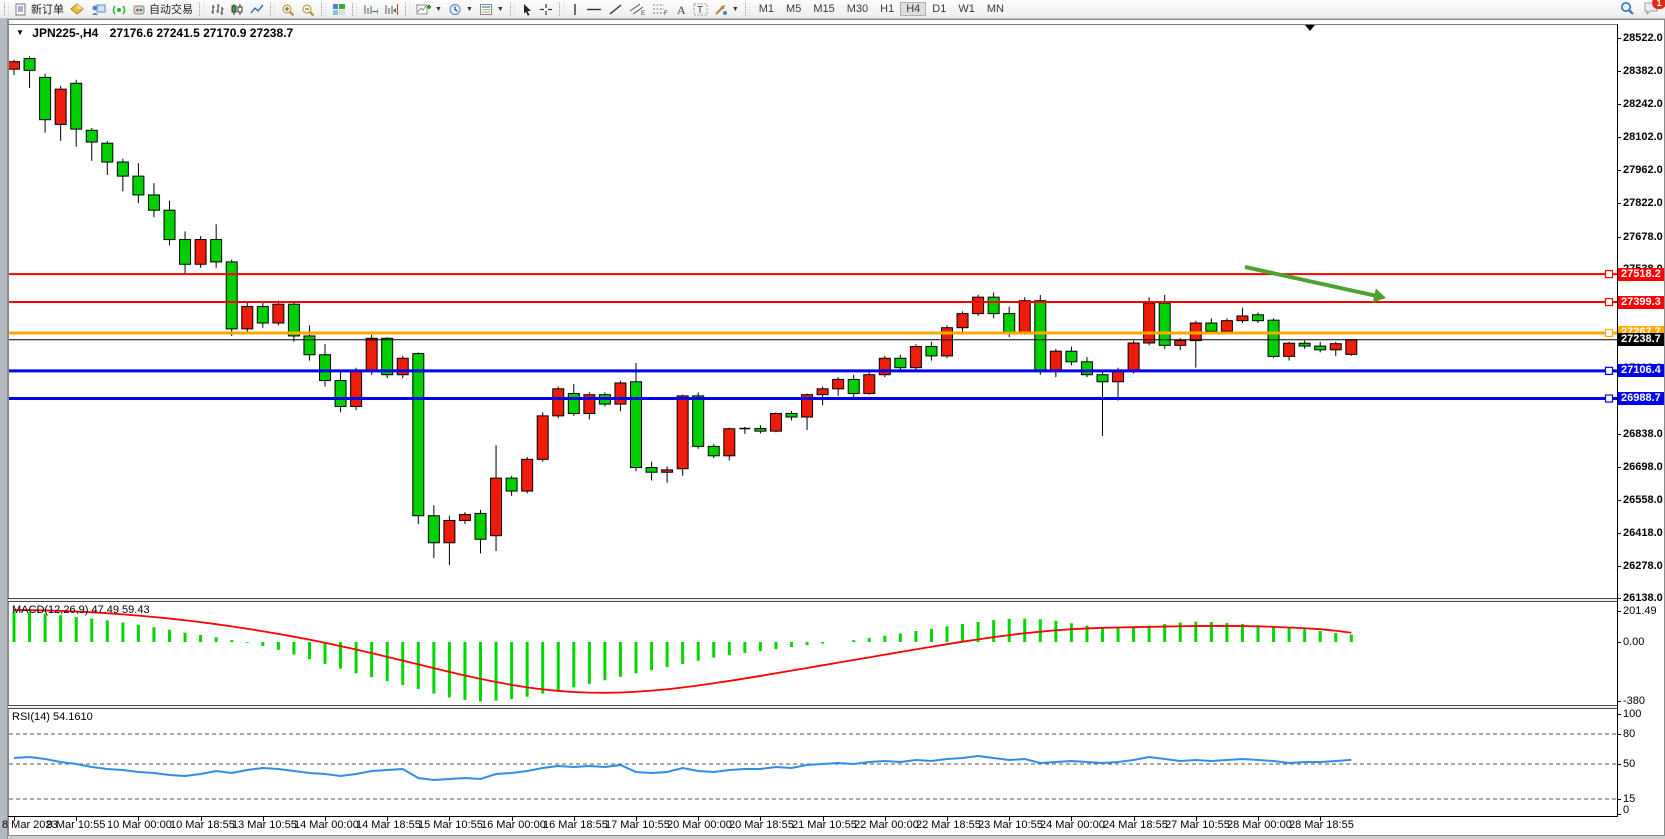 Image resolution: width=1665 pixels, height=839 pixels. I want to click on candles-view-icon, so click(237, 9).